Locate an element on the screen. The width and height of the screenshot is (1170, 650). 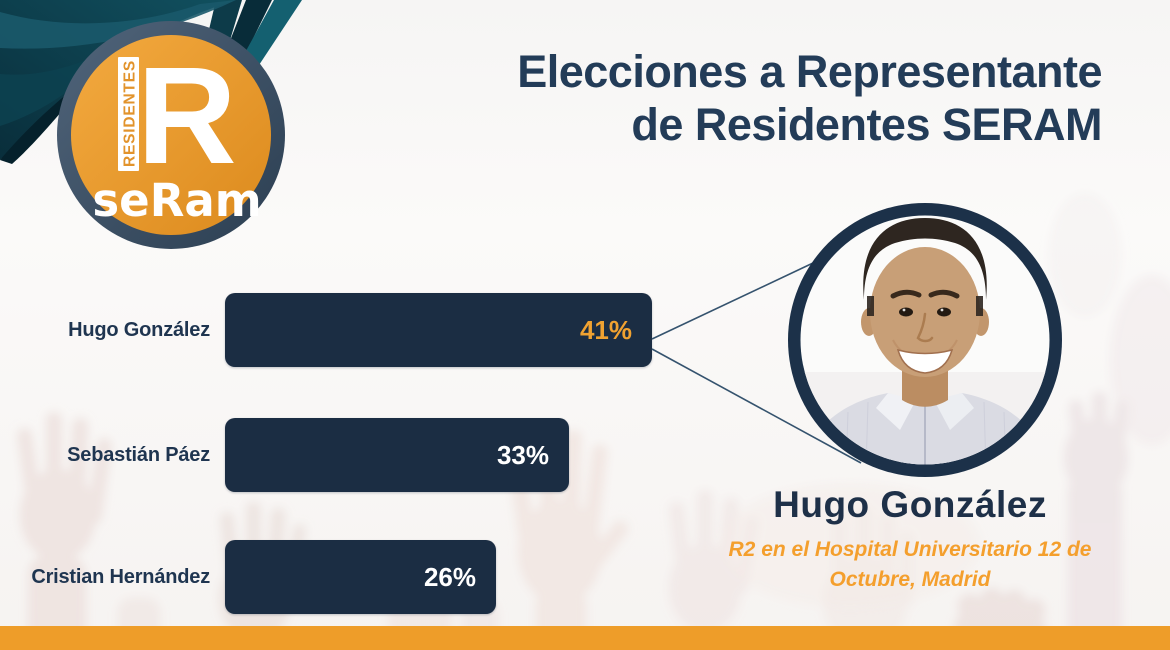
chart-row: Hugo González 41% is located at coordinates (585, 330).